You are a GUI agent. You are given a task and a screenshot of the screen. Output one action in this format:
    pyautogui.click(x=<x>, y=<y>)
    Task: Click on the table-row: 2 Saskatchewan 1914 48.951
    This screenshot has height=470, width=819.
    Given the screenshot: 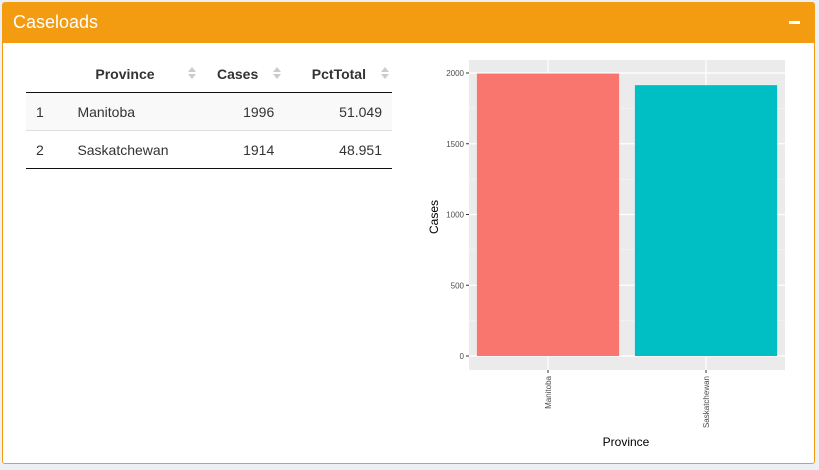 What is the action you would take?
    pyautogui.click(x=209, y=149)
    